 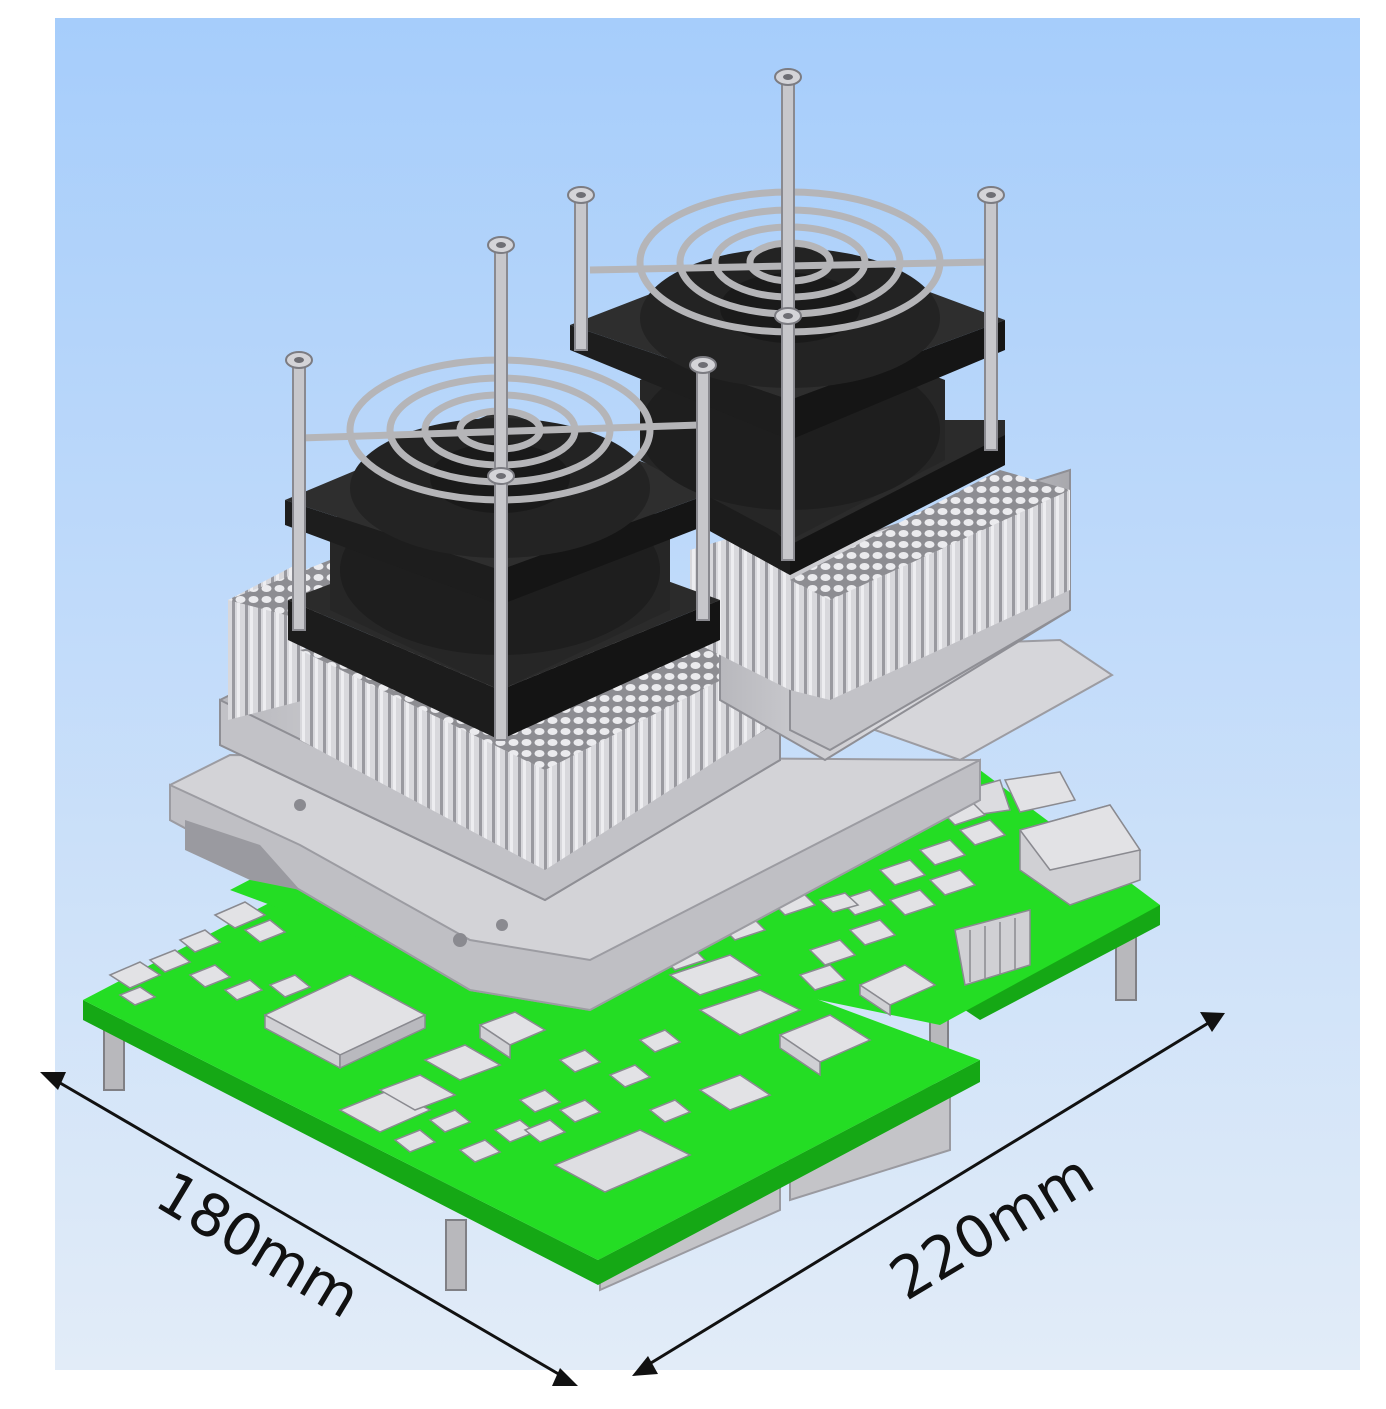 I want to click on dimension-arrow-length, so click(x=928, y=1194).